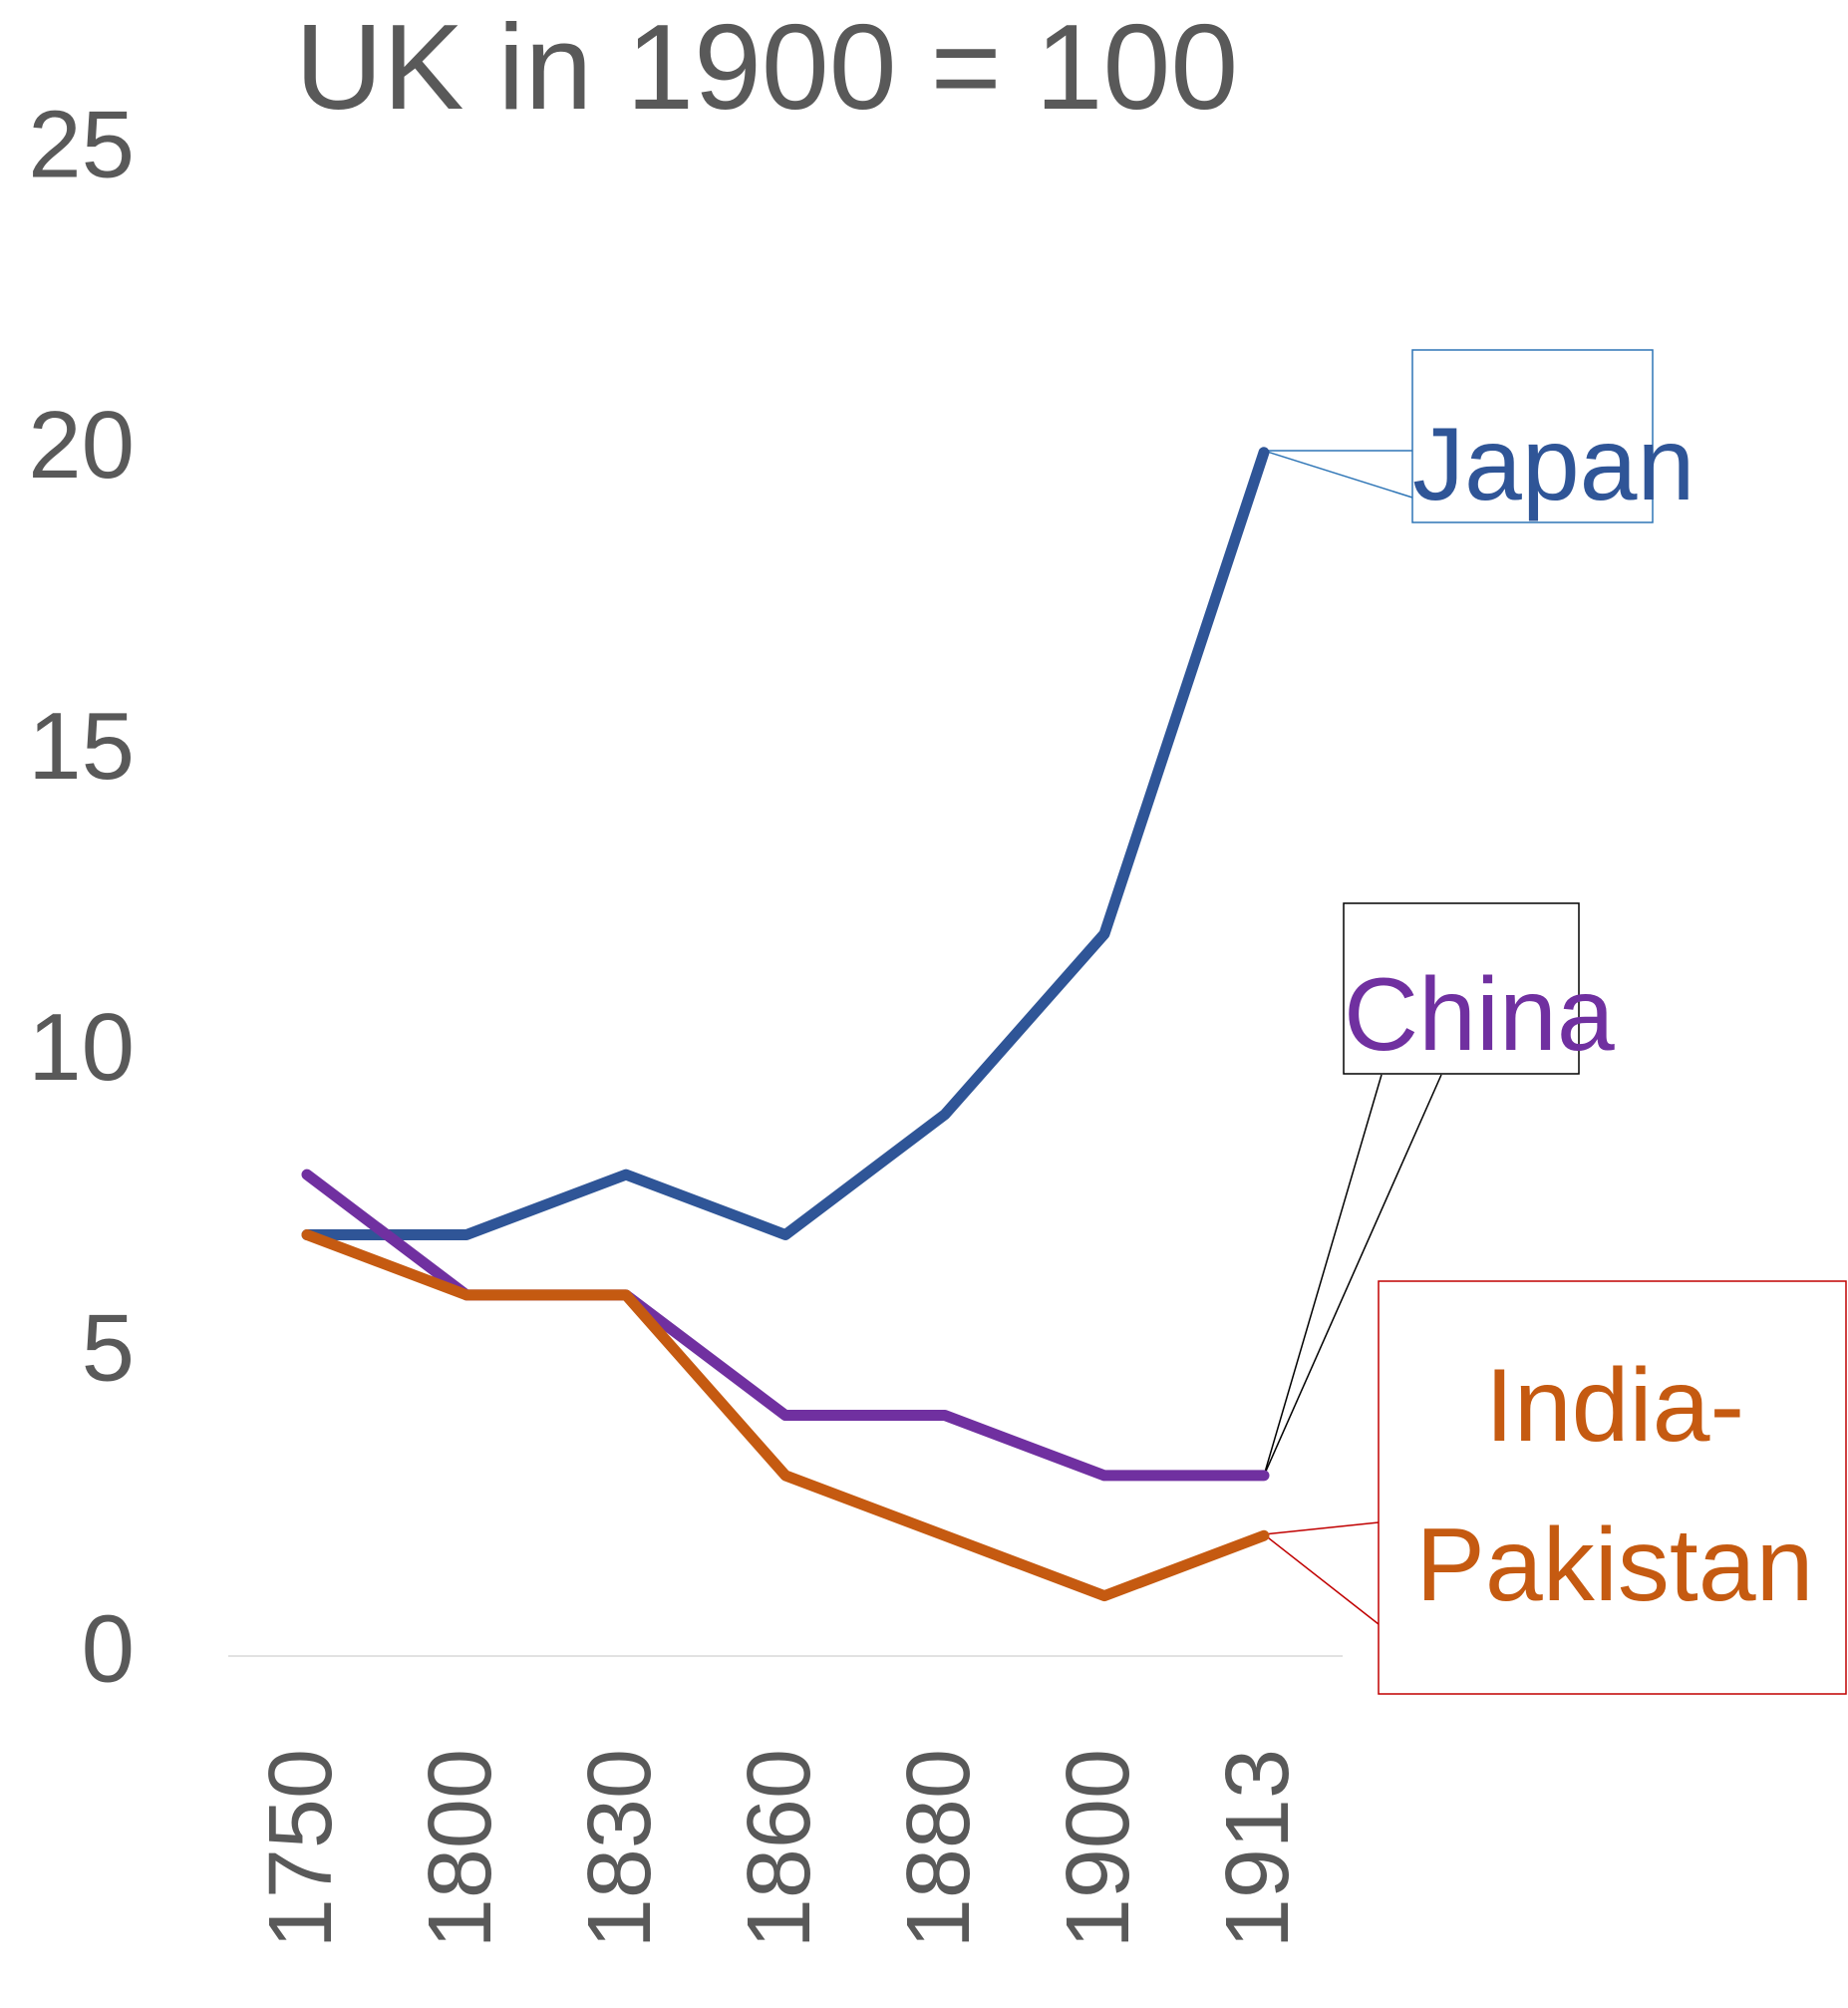  Describe the element at coordinates (82, 746) in the screenshot. I see `y-tick-label: 15` at that location.